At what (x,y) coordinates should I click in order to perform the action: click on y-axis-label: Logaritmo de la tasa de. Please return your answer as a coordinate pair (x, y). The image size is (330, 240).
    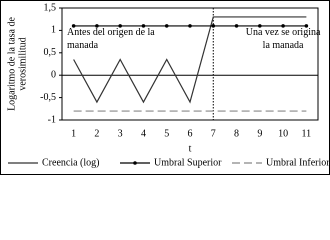
    Looking at the image, I should click on (11, 64).